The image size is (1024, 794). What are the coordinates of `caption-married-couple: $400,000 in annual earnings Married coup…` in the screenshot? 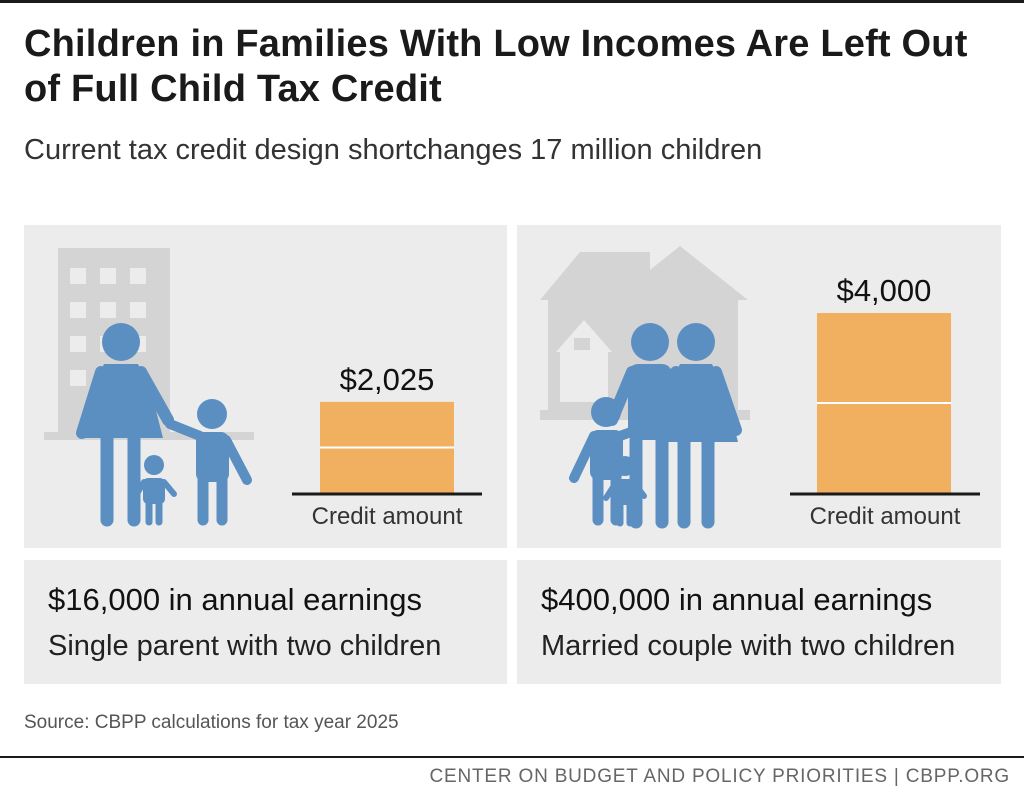 It's located at (759, 622).